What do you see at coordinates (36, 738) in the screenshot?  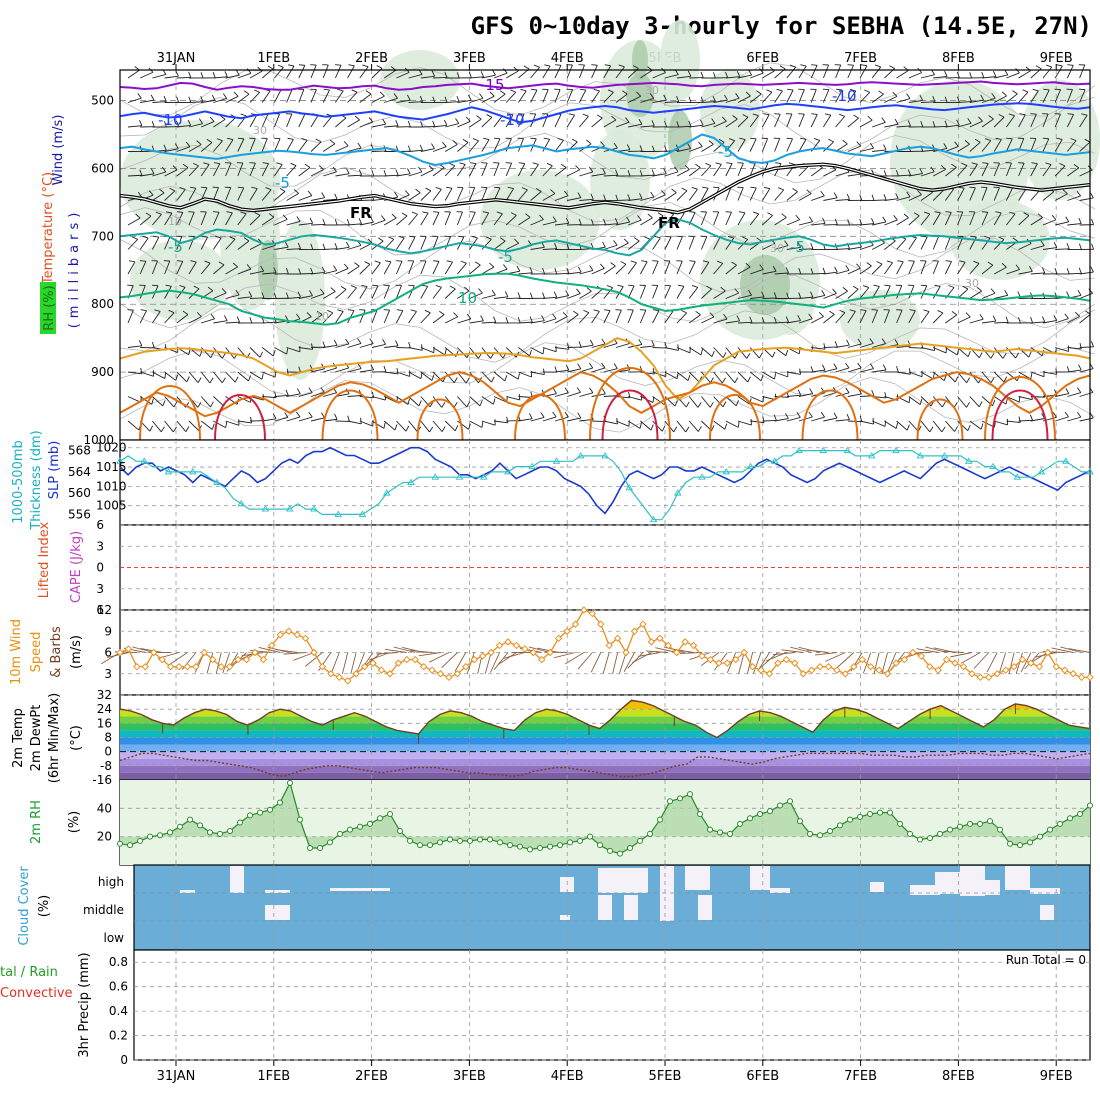 I see `label-temp-2: 2m DewPt` at bounding box center [36, 738].